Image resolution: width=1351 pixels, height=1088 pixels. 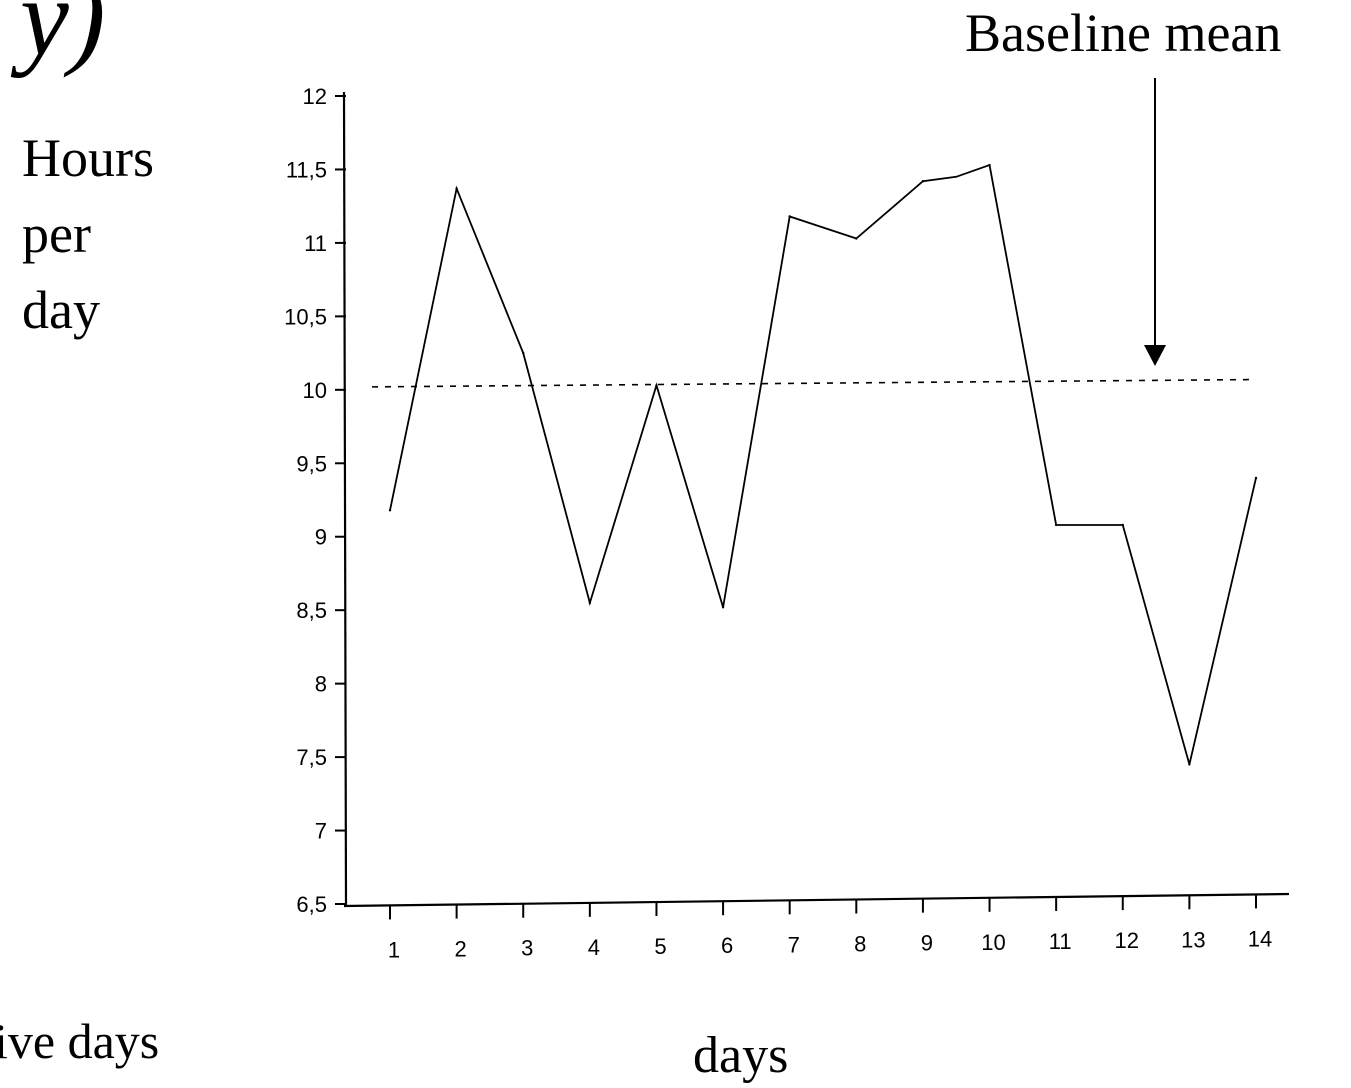 What do you see at coordinates (63, 39) in the screenshot?
I see `title-fragment: y)` at bounding box center [63, 39].